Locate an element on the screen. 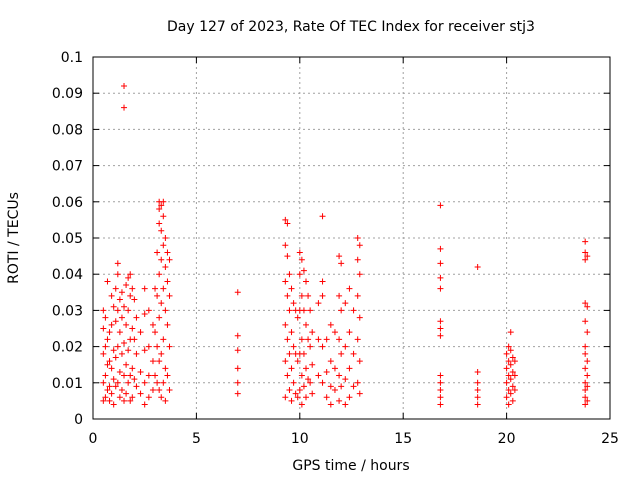 The height and width of the screenshot is (480, 640). y-tick-label: 0.04 is located at coordinates (67, 275).